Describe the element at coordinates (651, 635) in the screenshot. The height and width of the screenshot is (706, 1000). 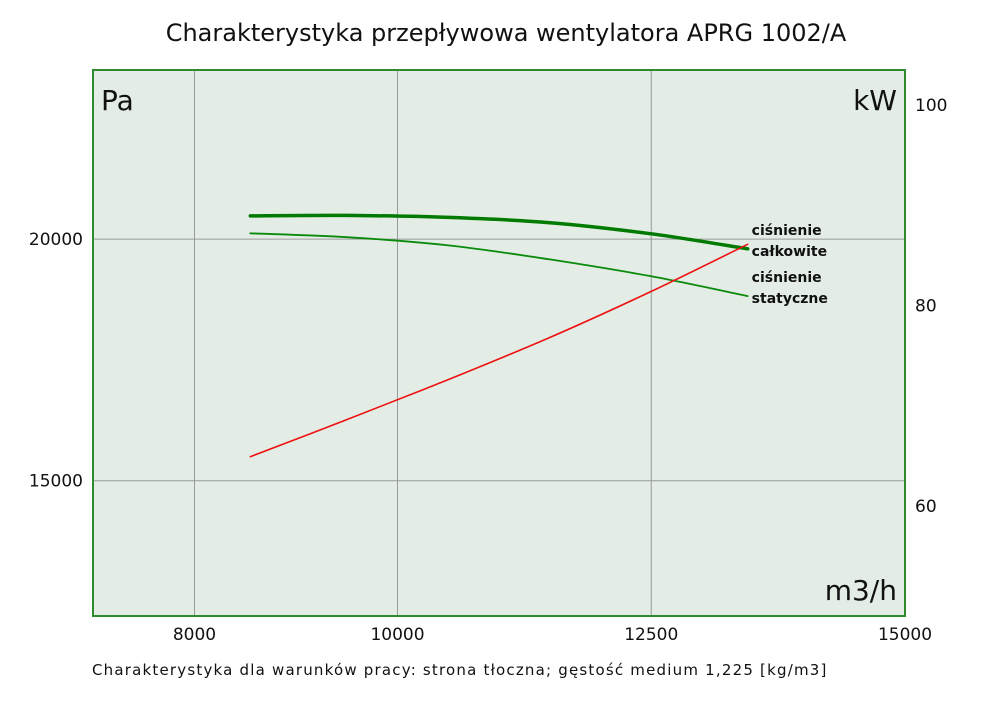
I see `x-tick-label: 12500` at that location.